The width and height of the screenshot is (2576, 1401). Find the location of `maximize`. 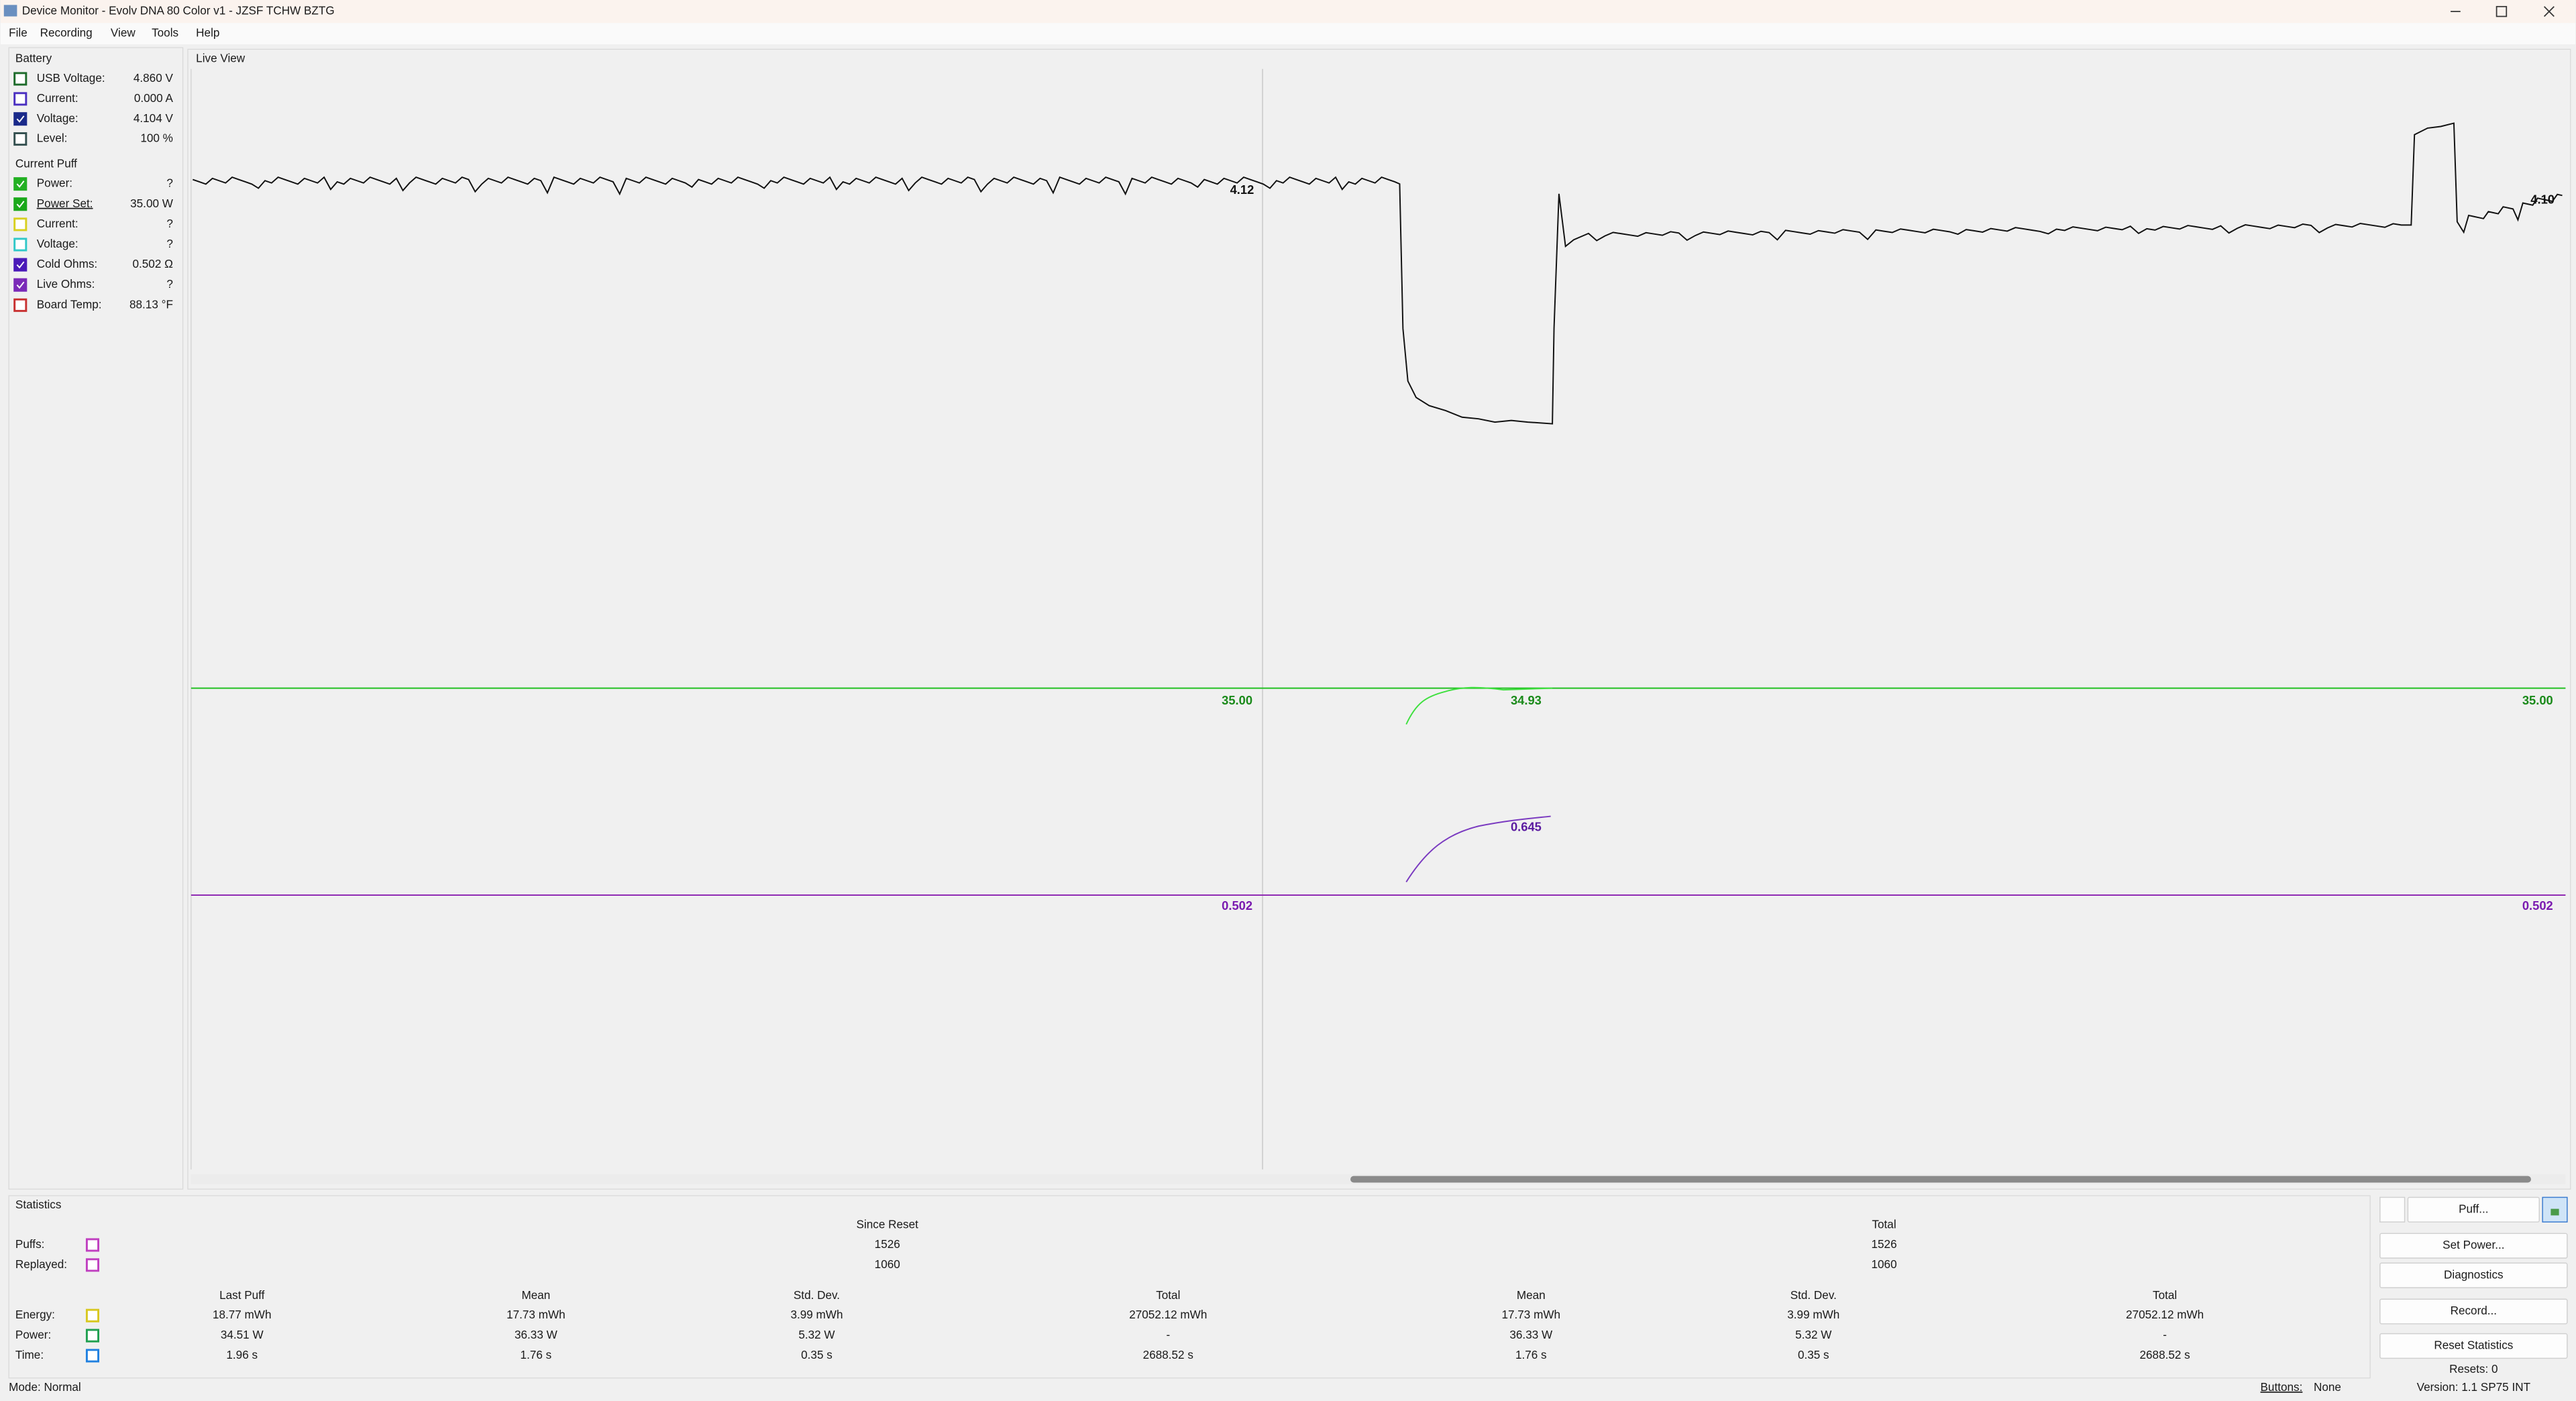

maximize is located at coordinates (2502, 11).